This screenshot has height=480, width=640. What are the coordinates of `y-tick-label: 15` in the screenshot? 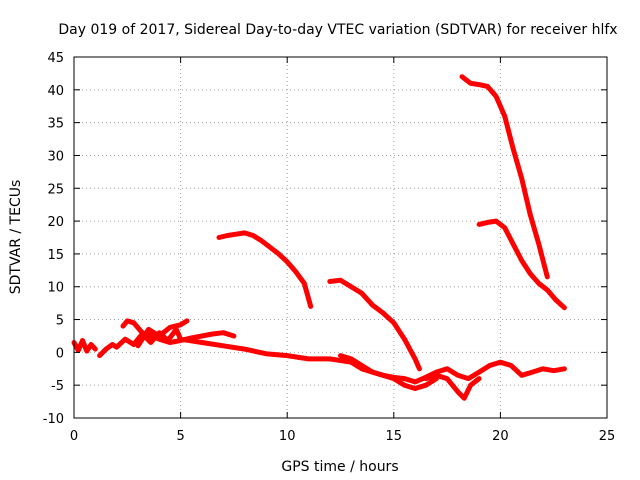 It's located at (55, 255).